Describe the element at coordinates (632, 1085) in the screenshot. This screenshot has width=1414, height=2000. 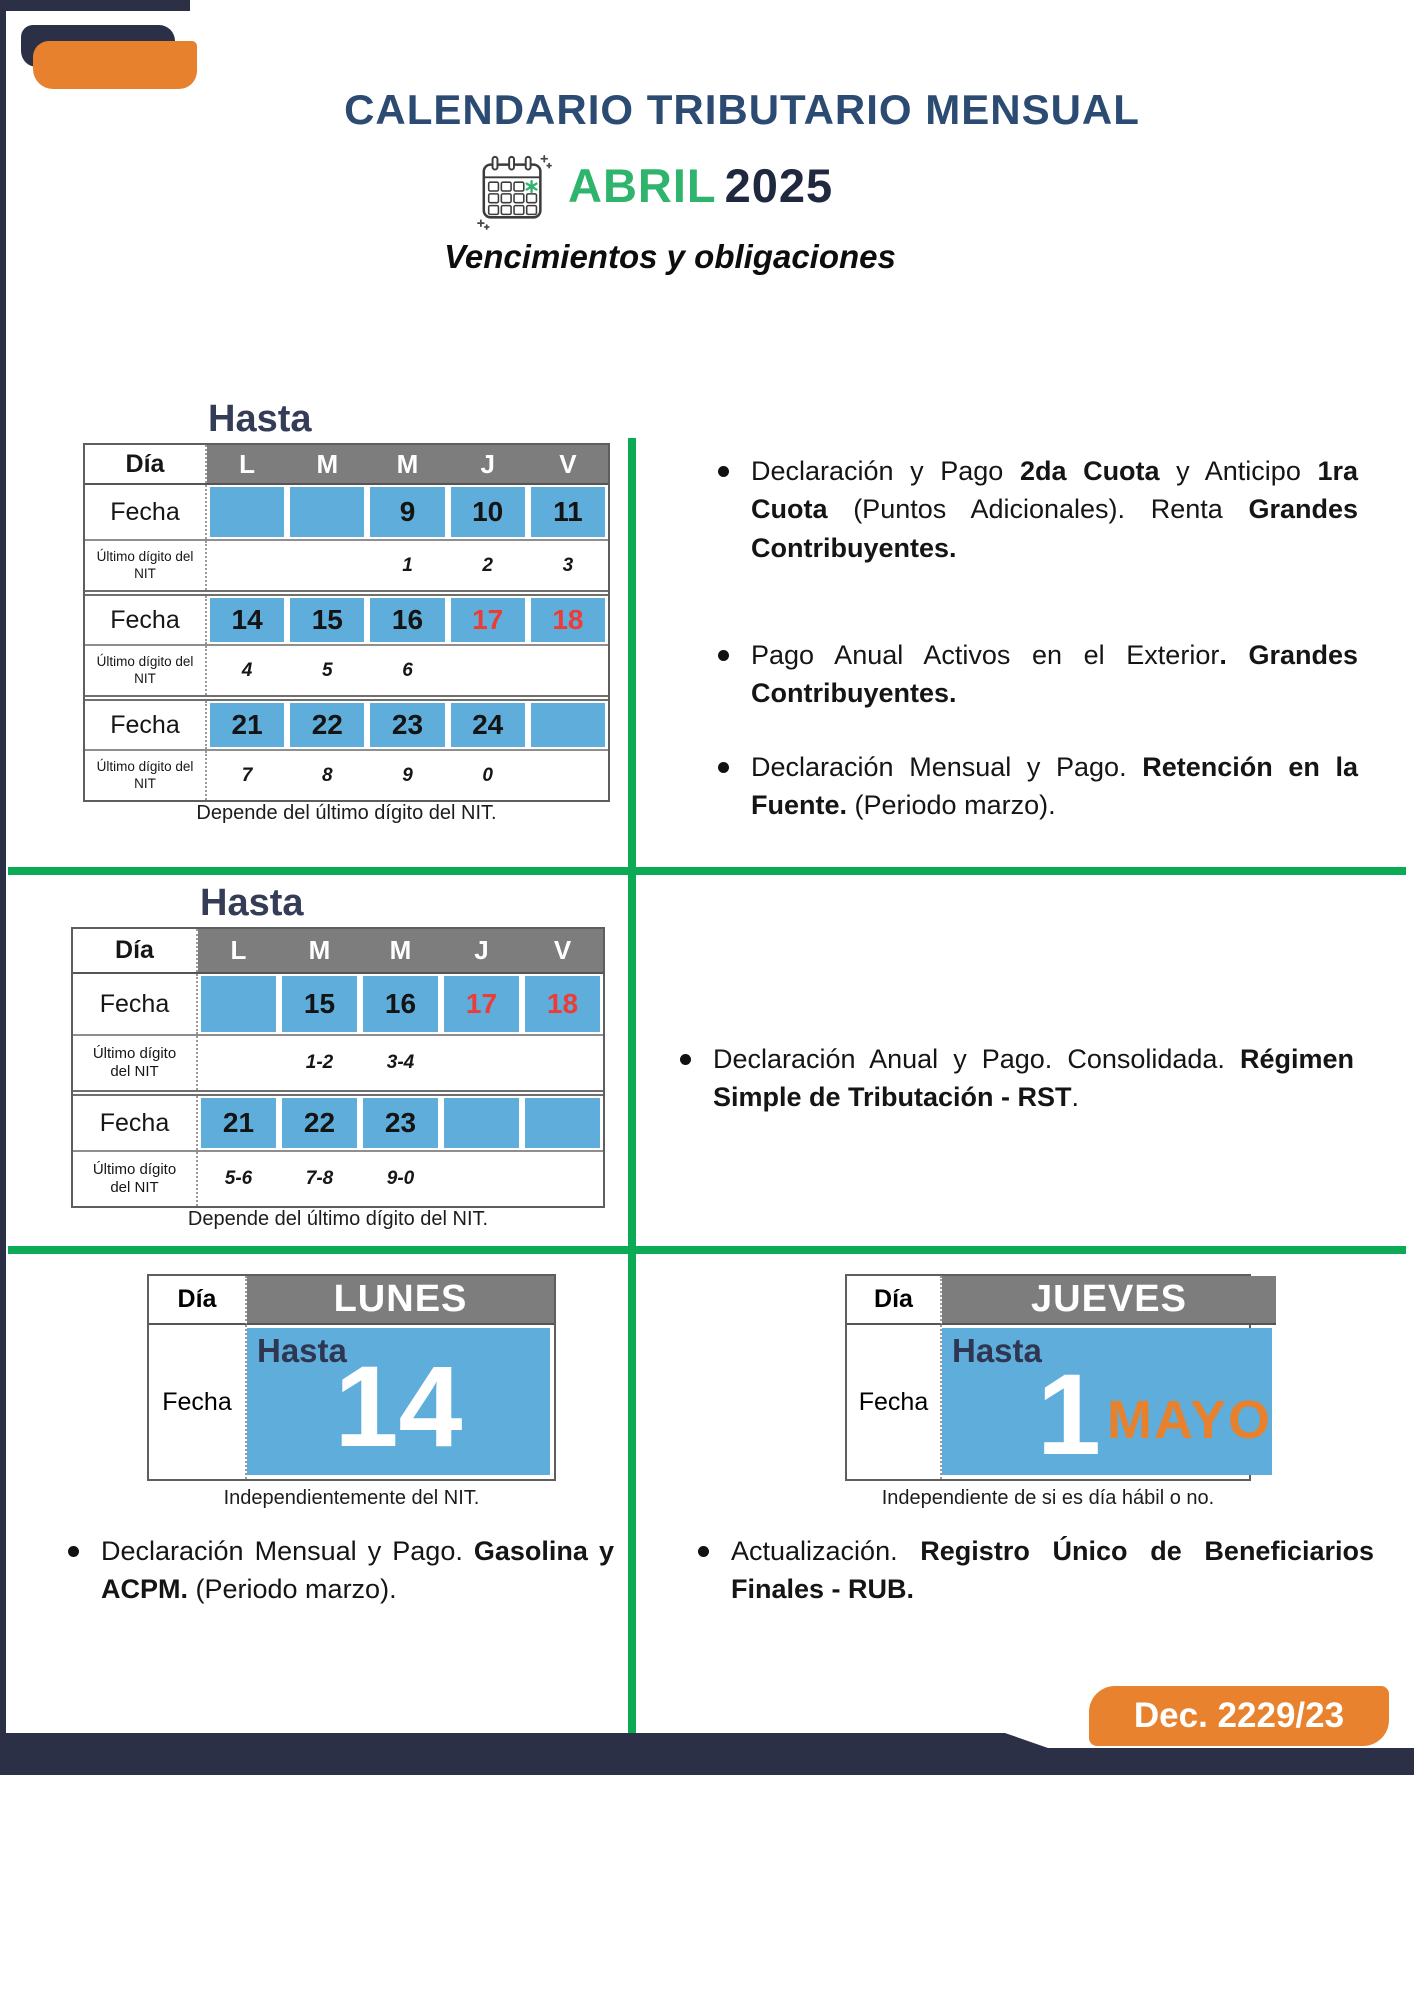
I see `divider-vertical` at that location.